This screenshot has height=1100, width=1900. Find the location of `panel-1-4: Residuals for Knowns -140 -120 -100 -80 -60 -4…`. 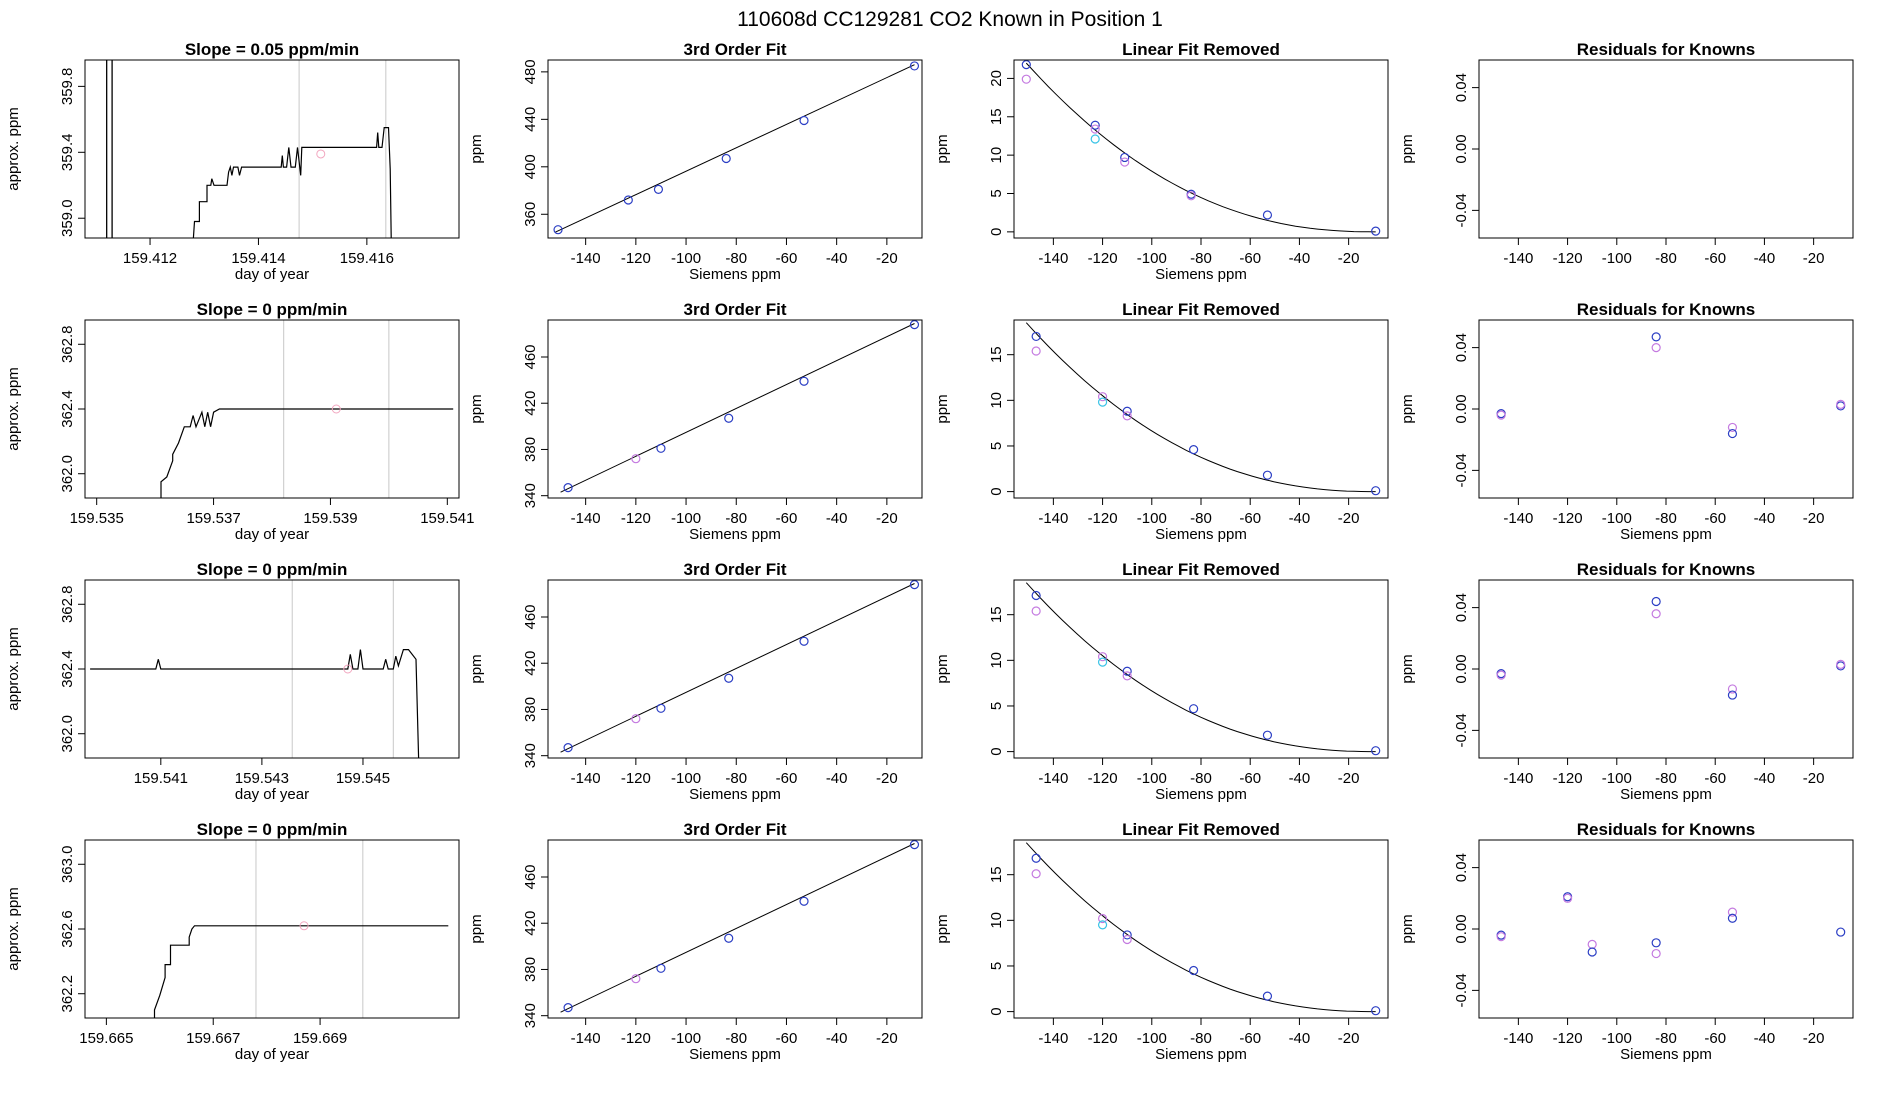

panel-1-4: Residuals for Knowns -140 -120 -100 -80 -60 -4… is located at coordinates (1626, 153).